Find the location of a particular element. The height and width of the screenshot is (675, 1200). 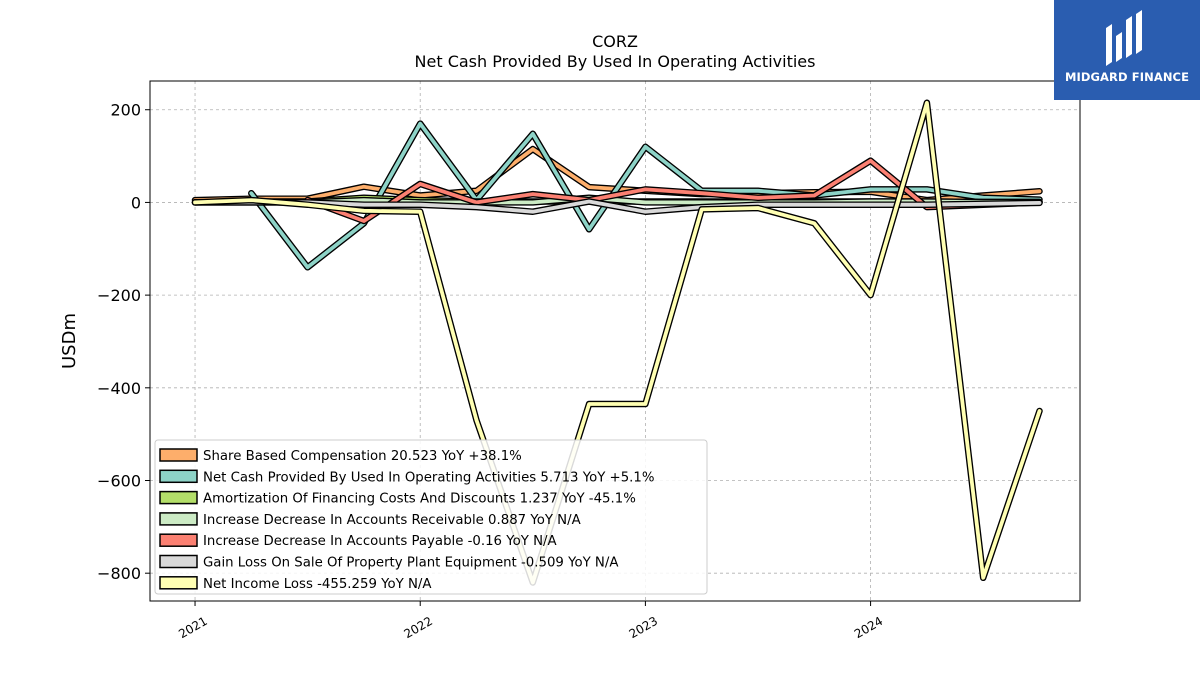

y-tick-label: −600 is located at coordinates (119, 481).